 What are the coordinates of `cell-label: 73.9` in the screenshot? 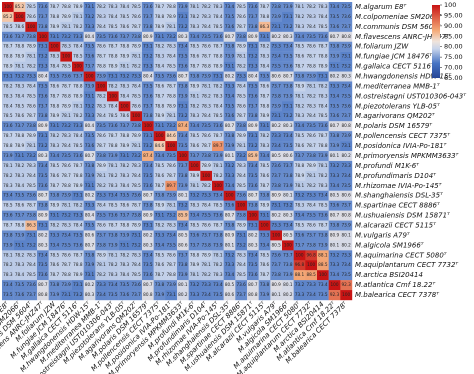 It's located at (125, 234).